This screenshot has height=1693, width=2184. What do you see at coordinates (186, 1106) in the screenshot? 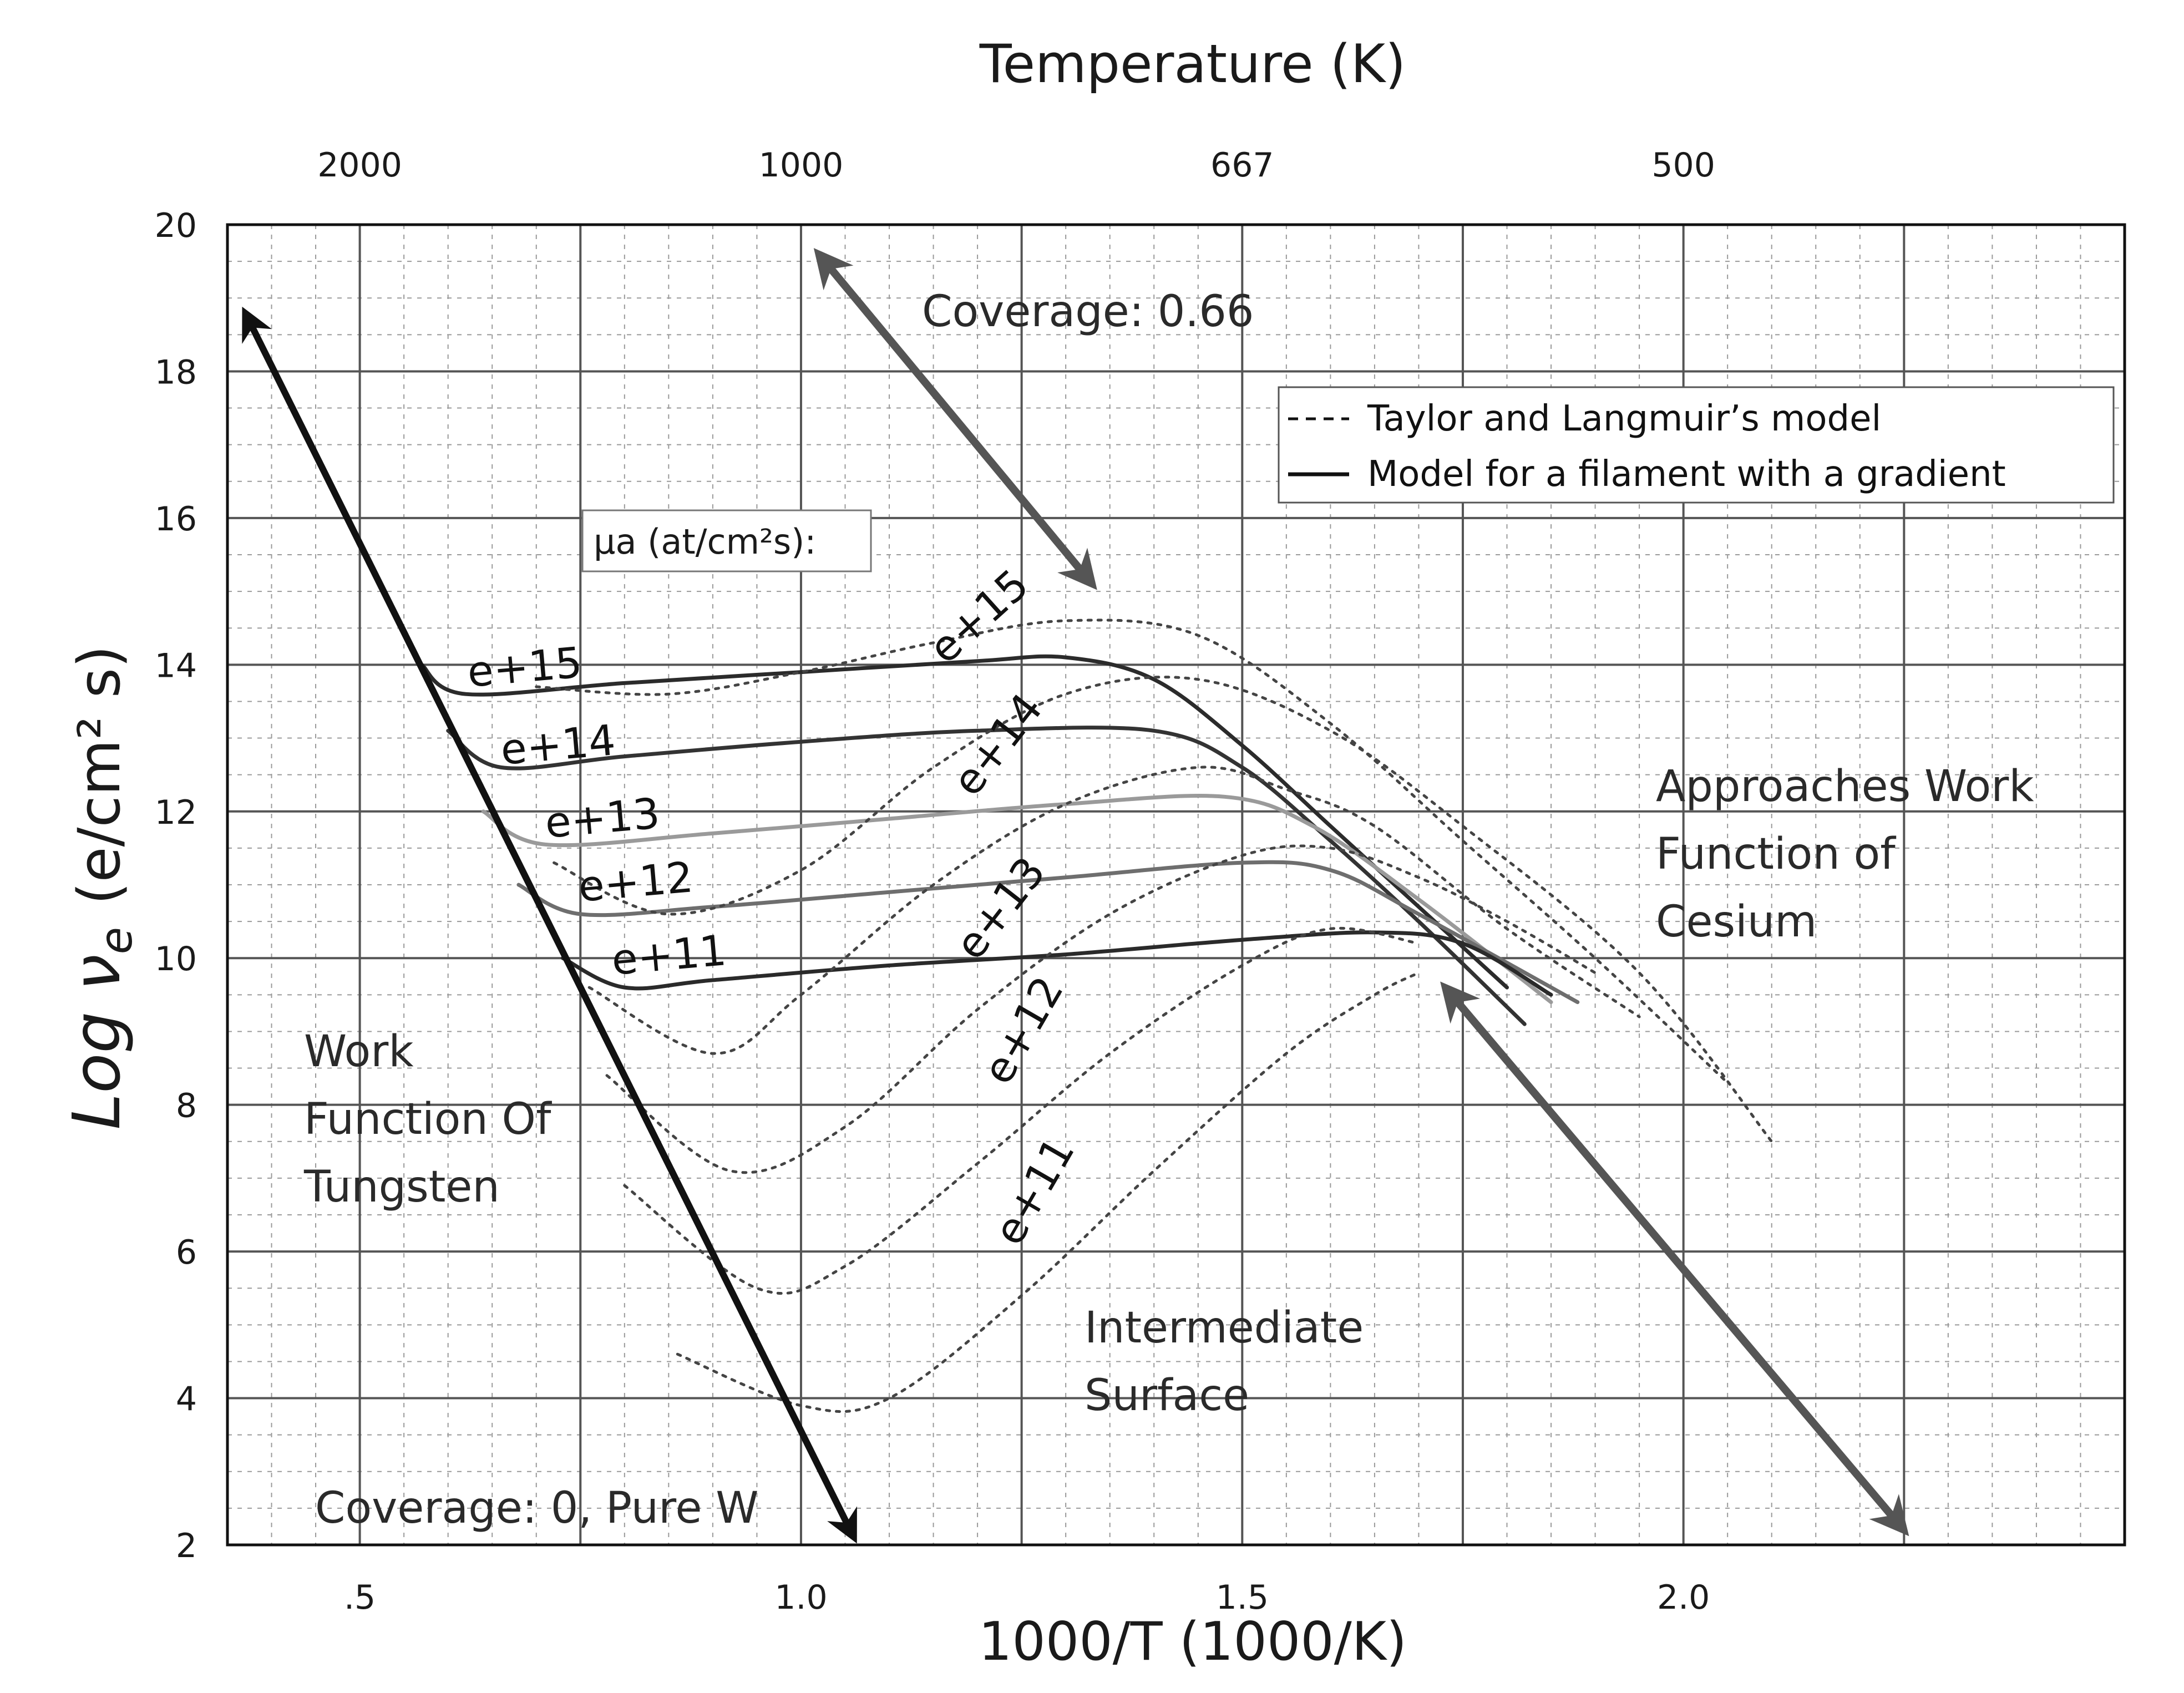
I see `y-tick-label: 8` at bounding box center [186, 1106].